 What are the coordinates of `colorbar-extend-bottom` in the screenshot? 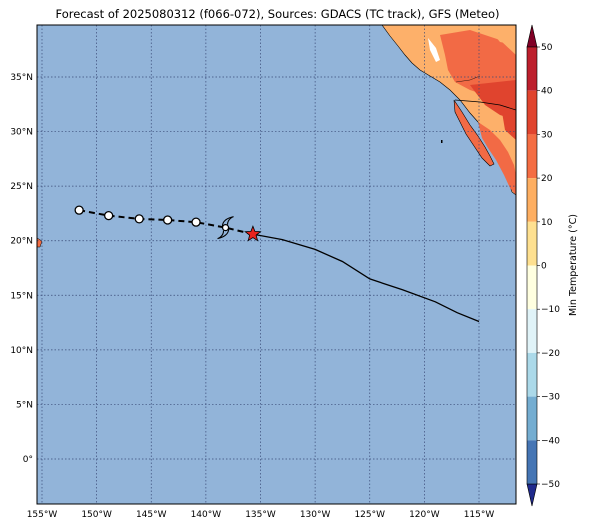 It's located at (532, 495).